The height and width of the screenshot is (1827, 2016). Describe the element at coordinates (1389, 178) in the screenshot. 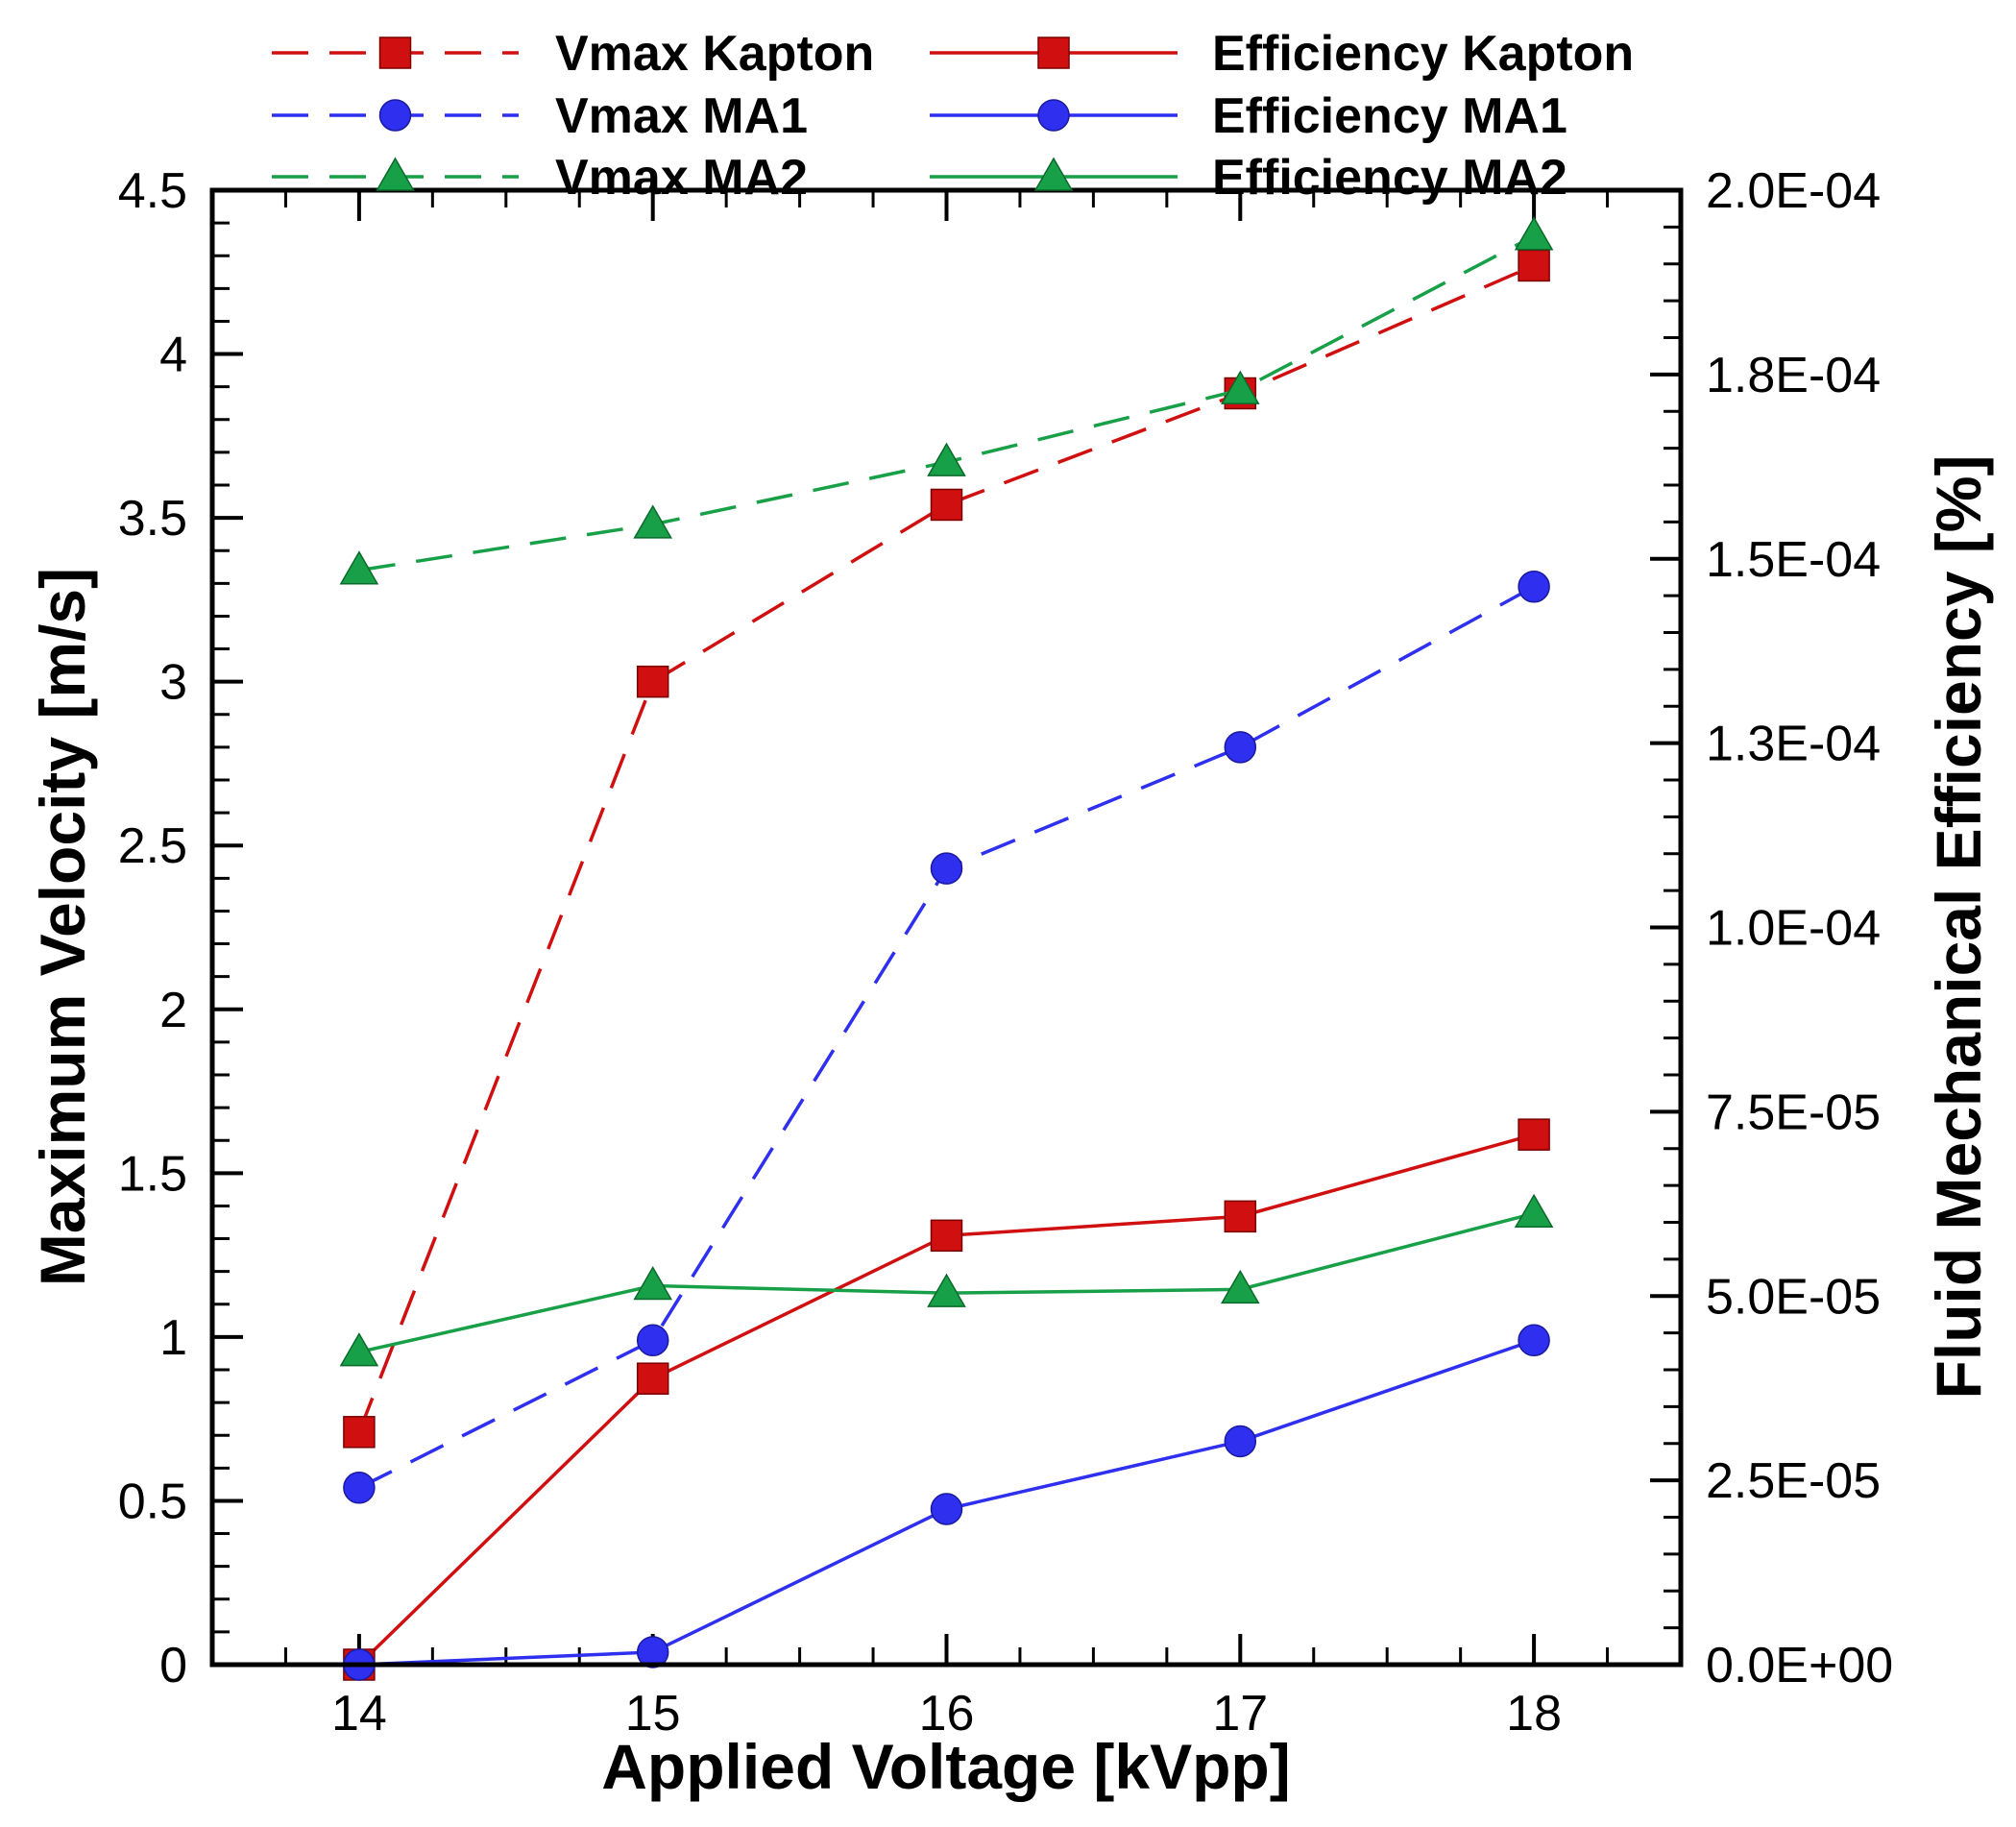

I see `legend-label-efficiency-ma2: Efficiency MA2` at that location.